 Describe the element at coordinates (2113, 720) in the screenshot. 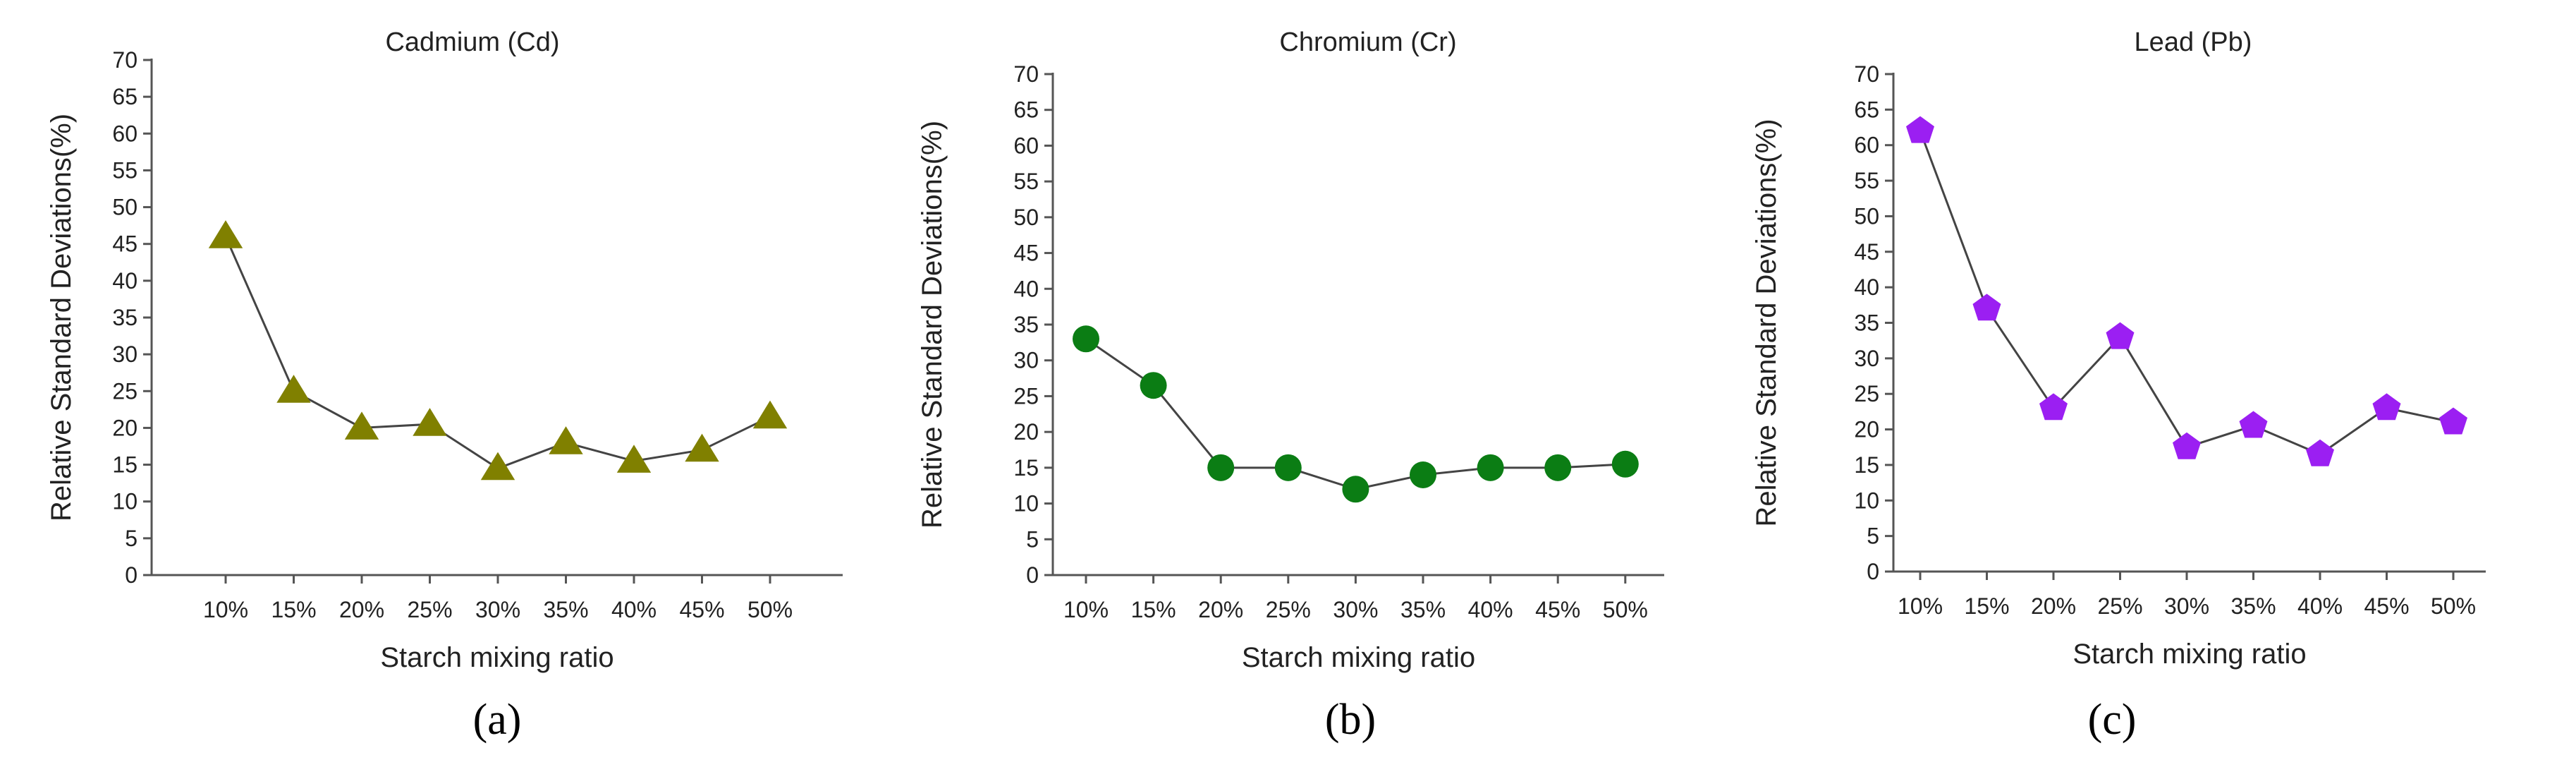

I see `panel-label: (c)` at that location.